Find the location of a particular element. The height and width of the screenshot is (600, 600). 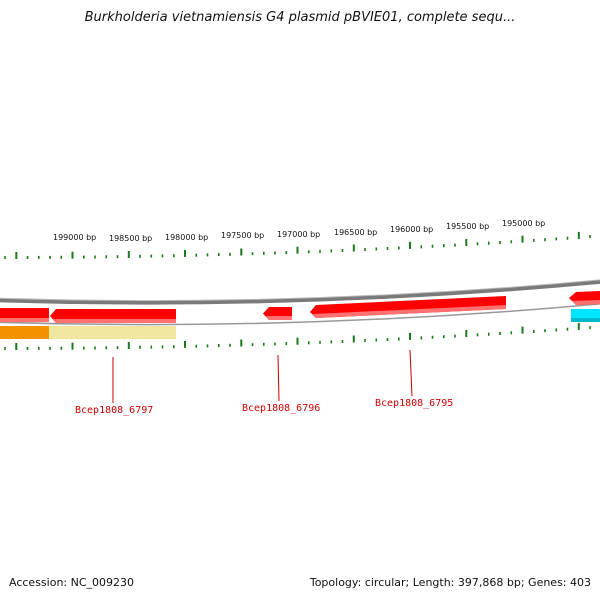

position-label: 195000 bp is located at coordinates (523, 223).